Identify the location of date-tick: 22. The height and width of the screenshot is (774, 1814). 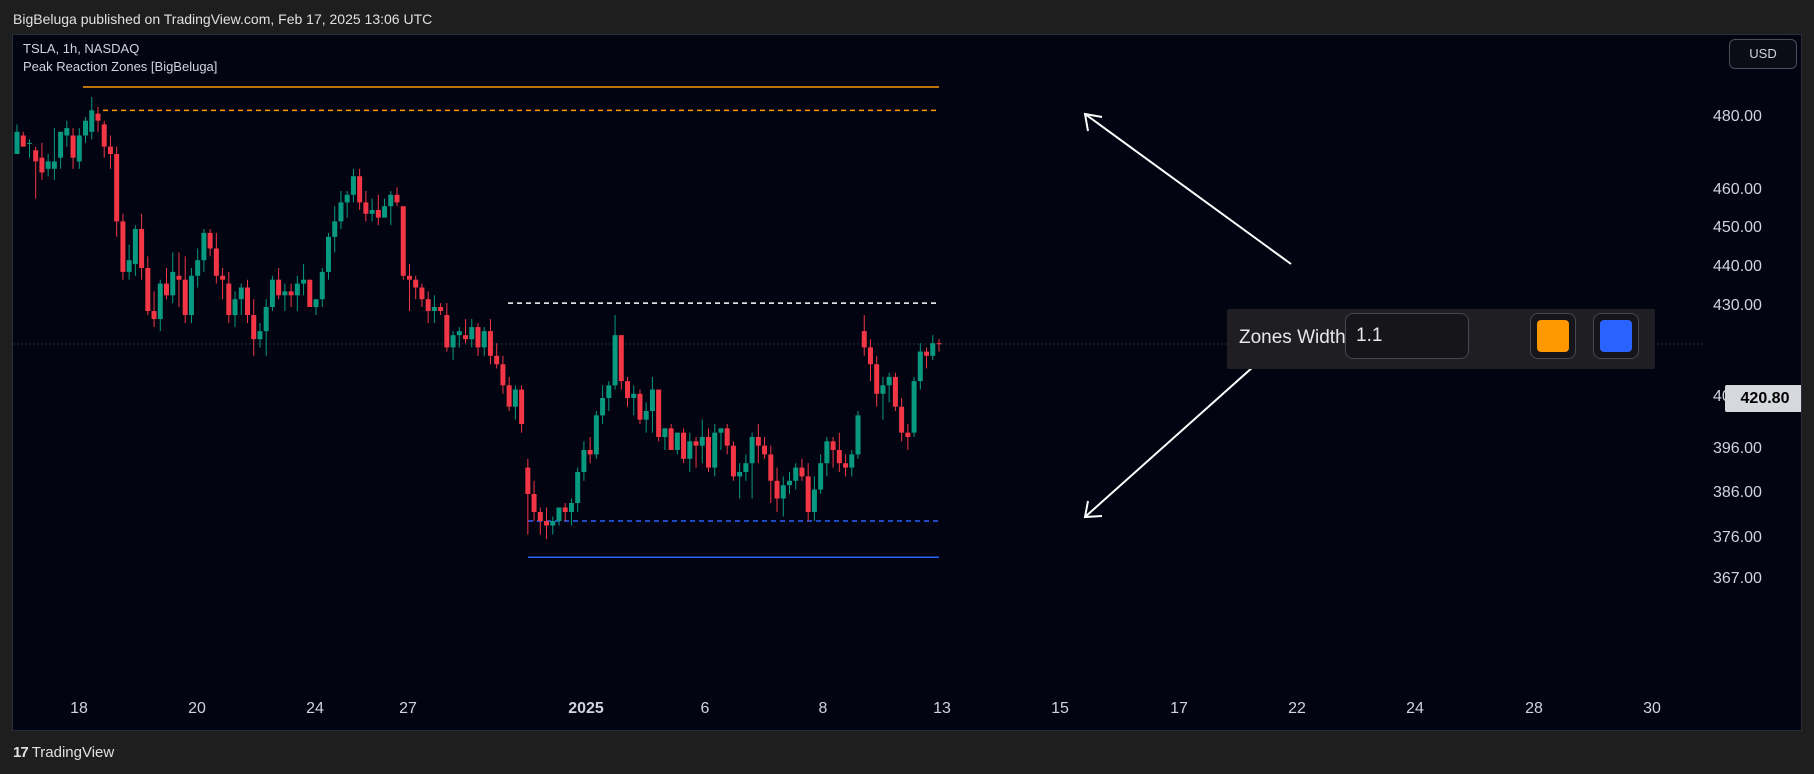
(1297, 708).